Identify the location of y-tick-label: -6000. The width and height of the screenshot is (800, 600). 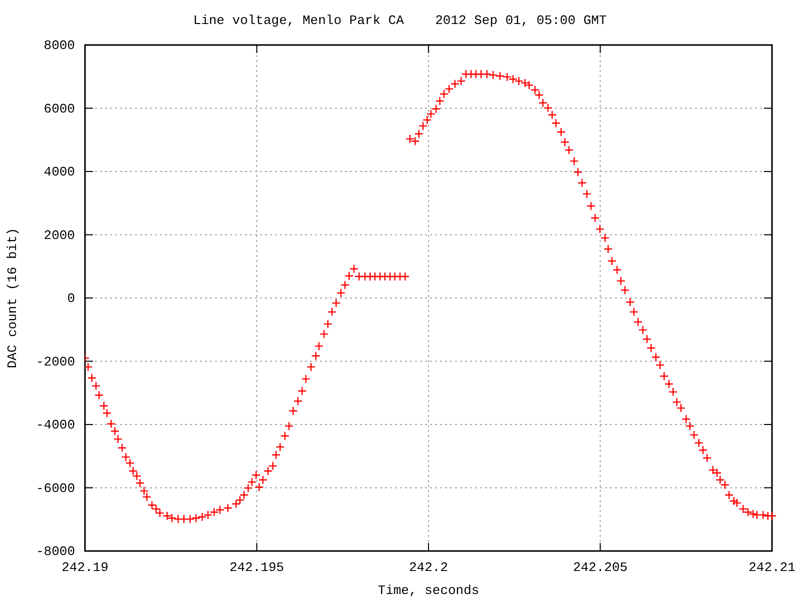
(55, 488).